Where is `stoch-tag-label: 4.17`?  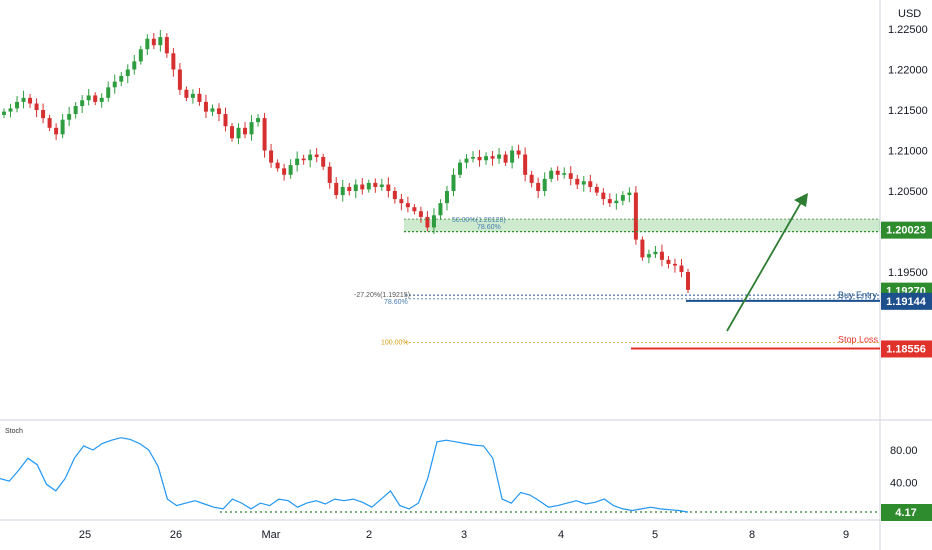
stoch-tag-label: 4.17 is located at coordinates (905, 513).